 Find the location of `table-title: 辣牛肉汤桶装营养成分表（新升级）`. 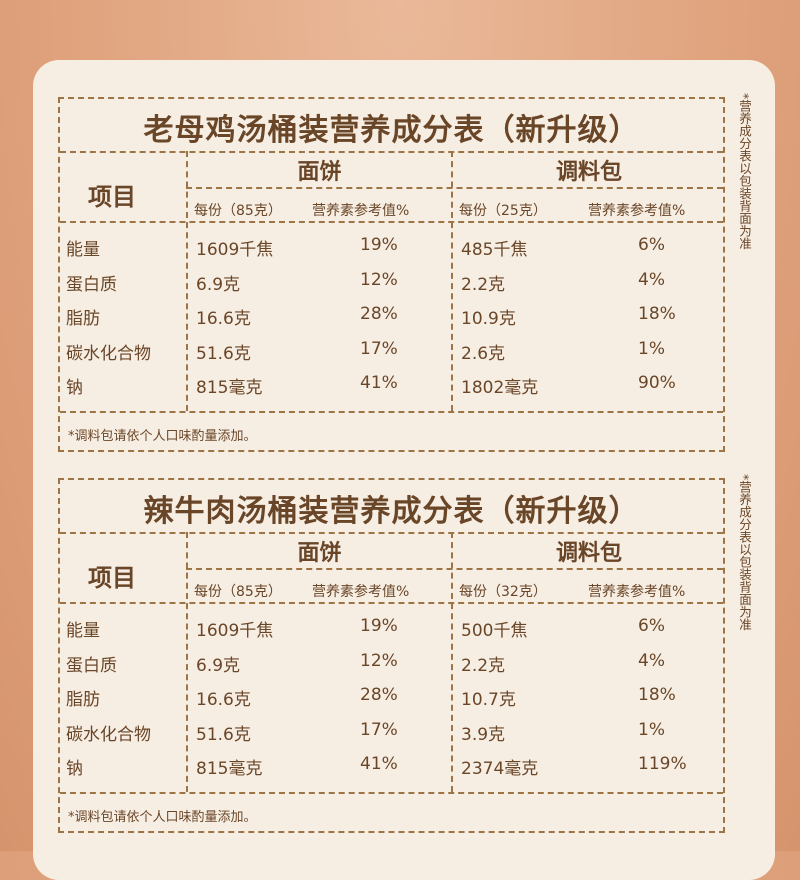

table-title: 辣牛肉汤桶装营养成分表（新升级） is located at coordinates (391, 511).